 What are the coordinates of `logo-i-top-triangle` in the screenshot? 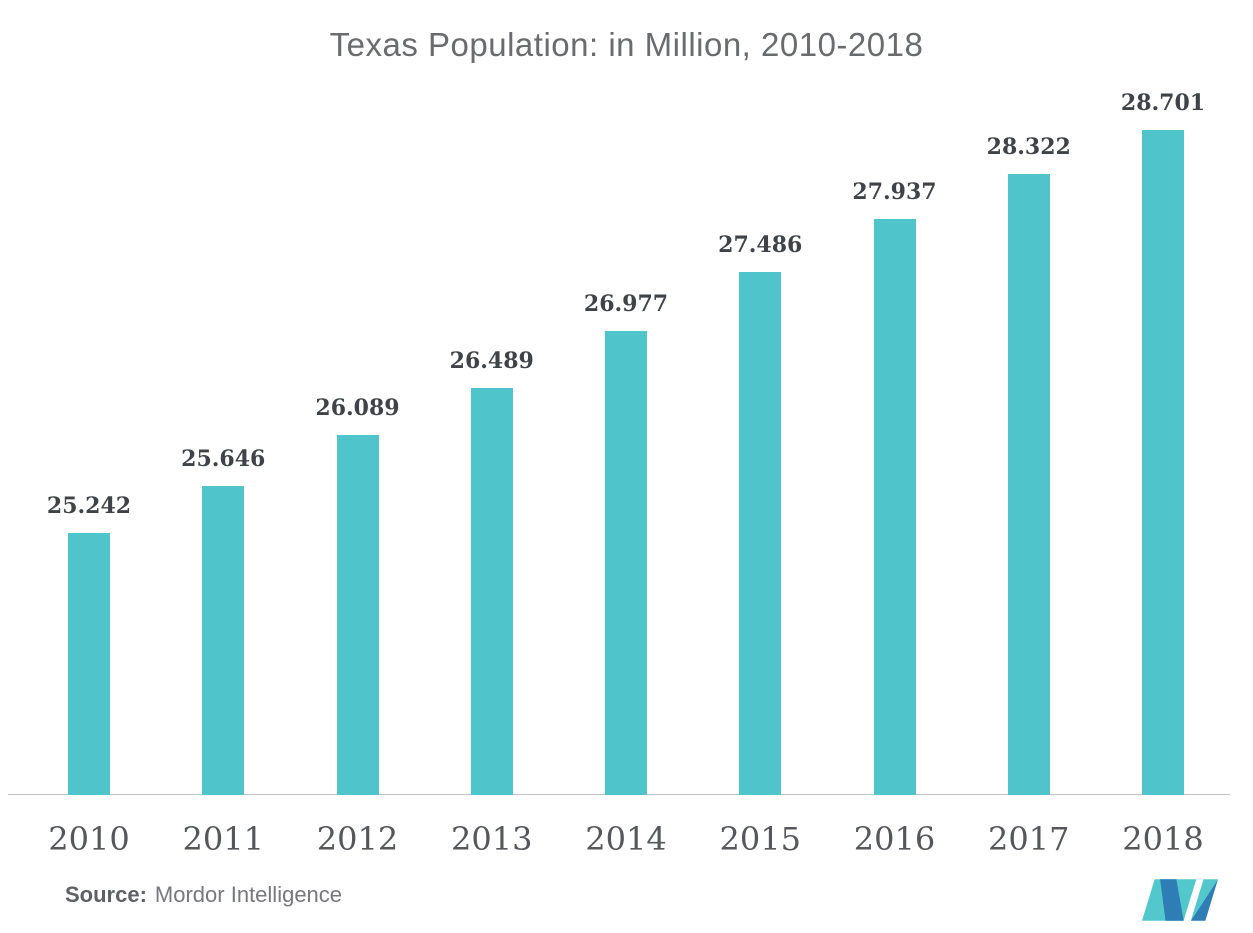 It's located at (1204, 900).